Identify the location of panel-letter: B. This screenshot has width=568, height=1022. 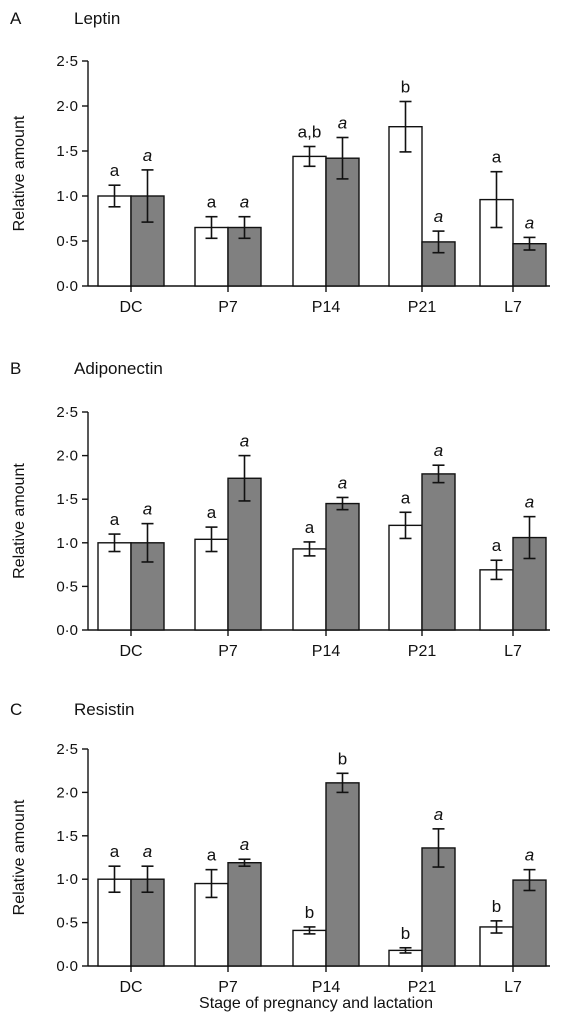
(15, 368).